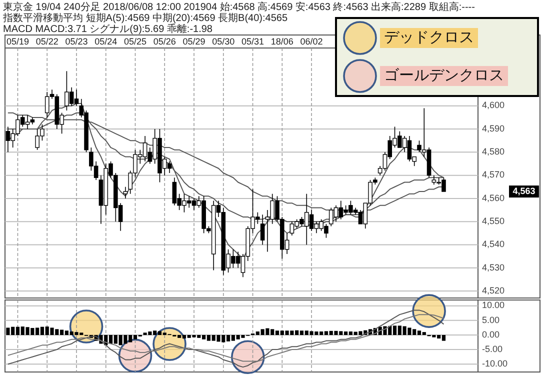  What do you see at coordinates (17, 41) in the screenshot?
I see `x-tick-label: 05/19` at bounding box center [17, 41].